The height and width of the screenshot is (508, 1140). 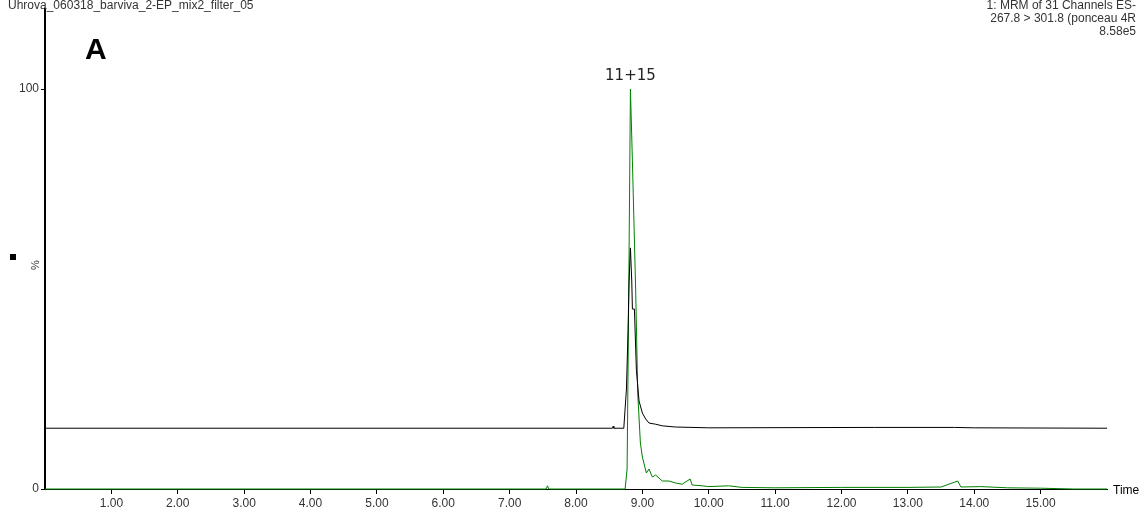 What do you see at coordinates (908, 501) in the screenshot?
I see `x-tick-label: 13.00` at bounding box center [908, 501].